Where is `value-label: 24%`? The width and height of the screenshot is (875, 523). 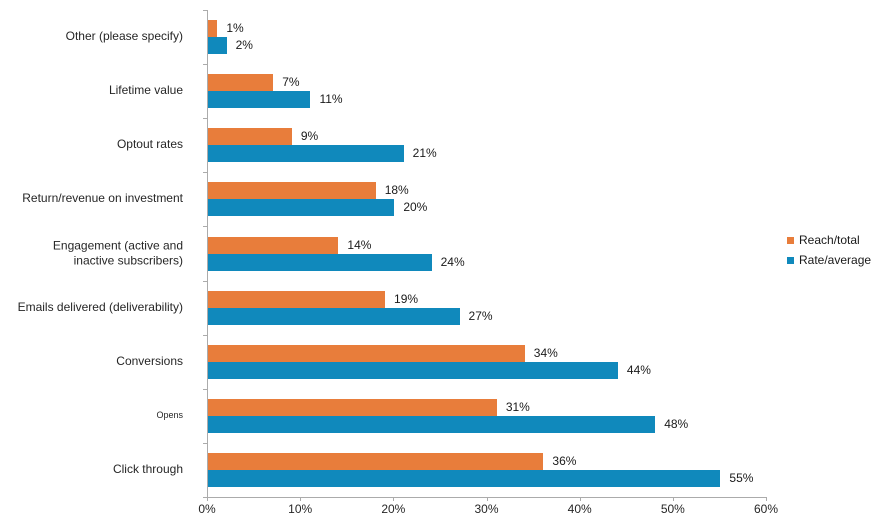 value-label: 24% is located at coordinates (452, 261).